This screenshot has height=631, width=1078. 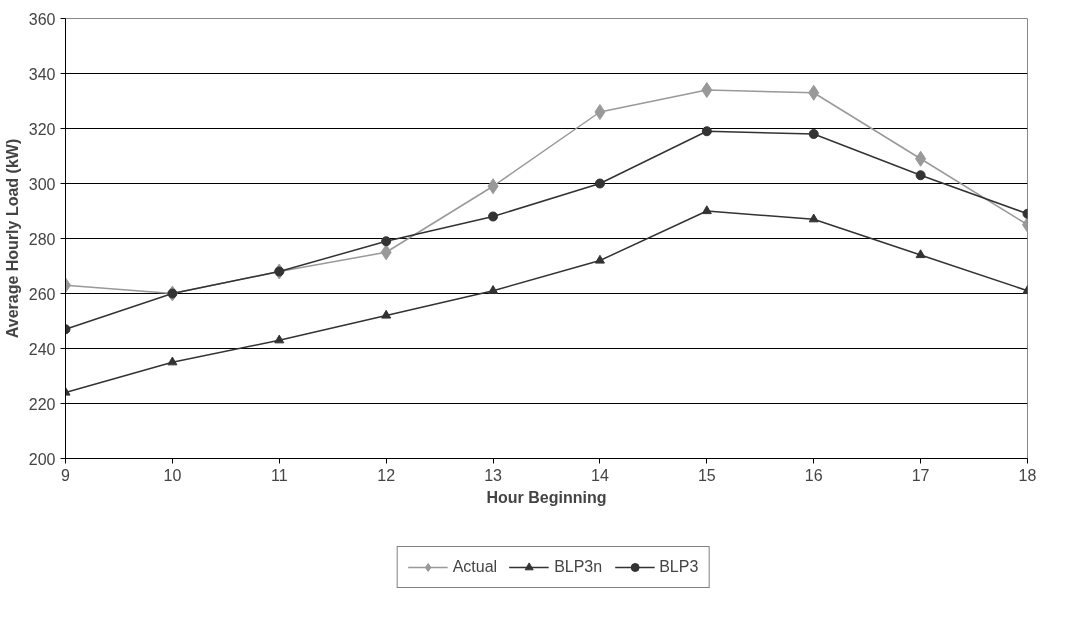 I want to click on y-tick-label: 300, so click(x=42, y=184).